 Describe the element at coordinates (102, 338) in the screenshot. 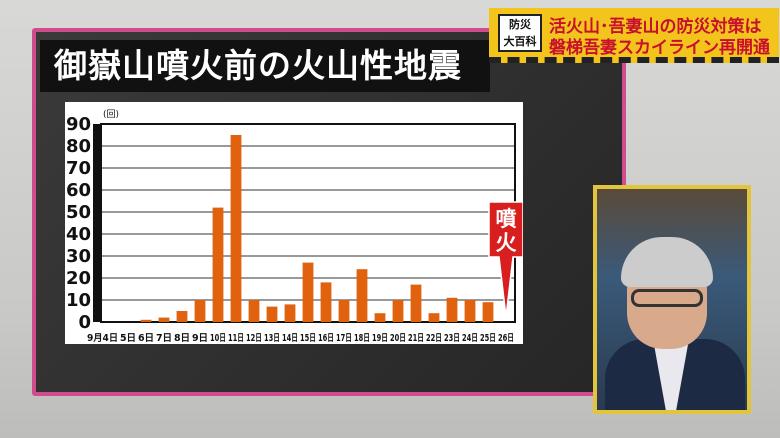

I see `x-tick-label: 9月4日` at that location.